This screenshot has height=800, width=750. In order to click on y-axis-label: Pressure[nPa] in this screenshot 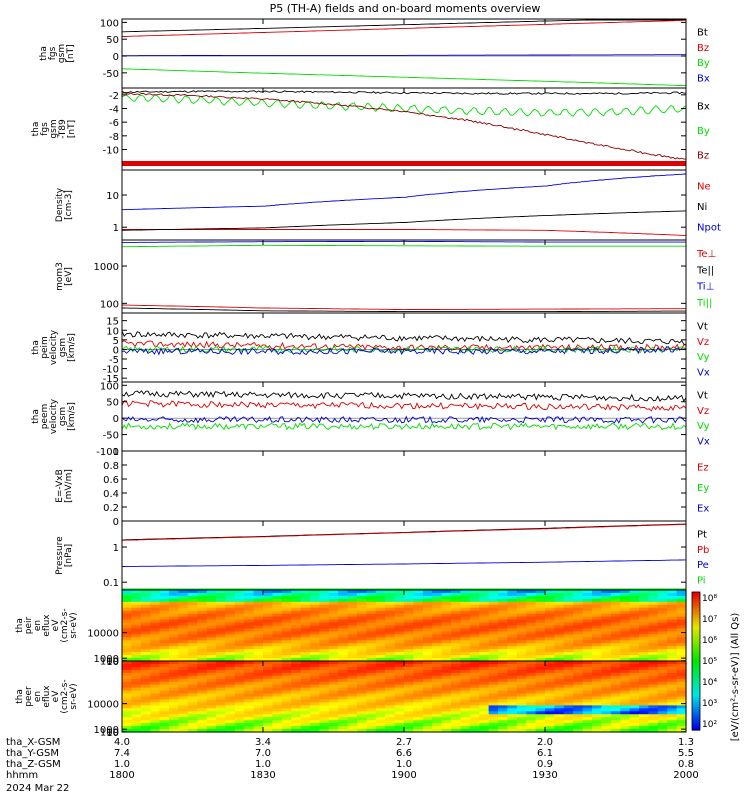, I will do `click(64, 555)`.